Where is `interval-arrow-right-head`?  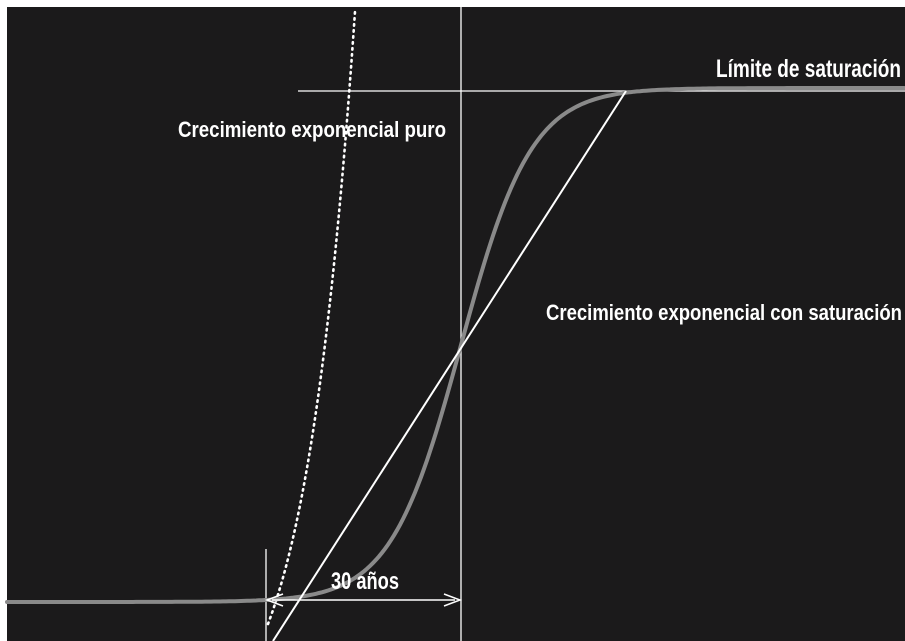
interval-arrow-right-head is located at coordinates (453, 600).